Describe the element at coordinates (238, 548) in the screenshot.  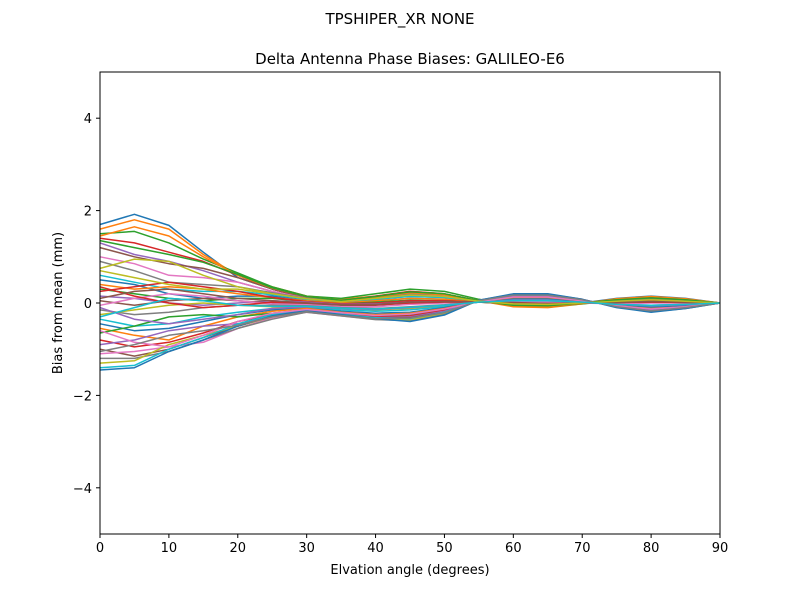
I see `x-tick-label: 20` at that location.